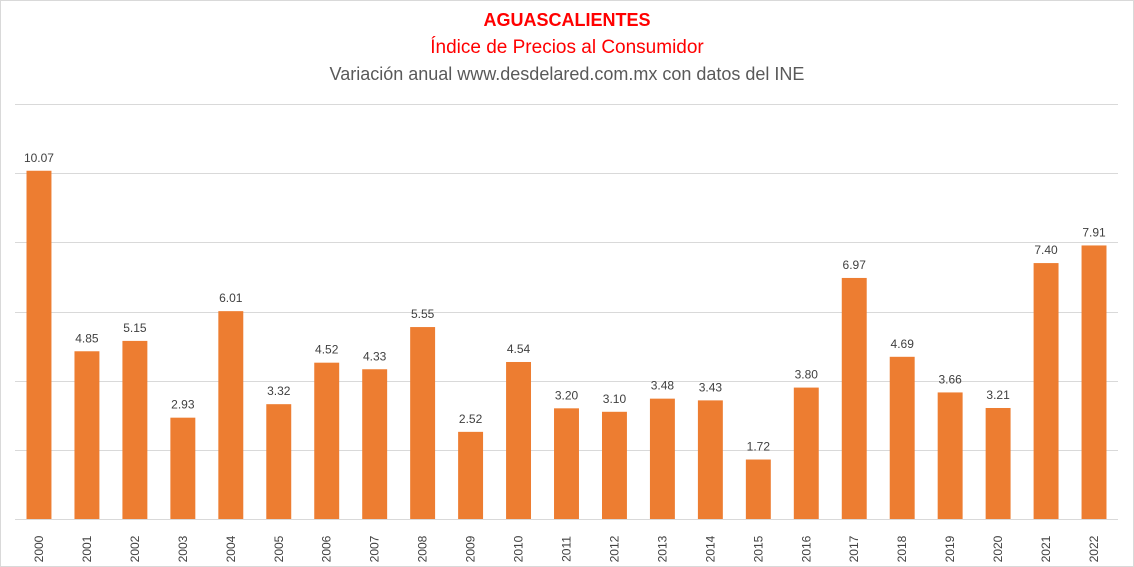 The width and height of the screenshot is (1134, 567). I want to click on x-tick-label: 2017, so click(854, 548).